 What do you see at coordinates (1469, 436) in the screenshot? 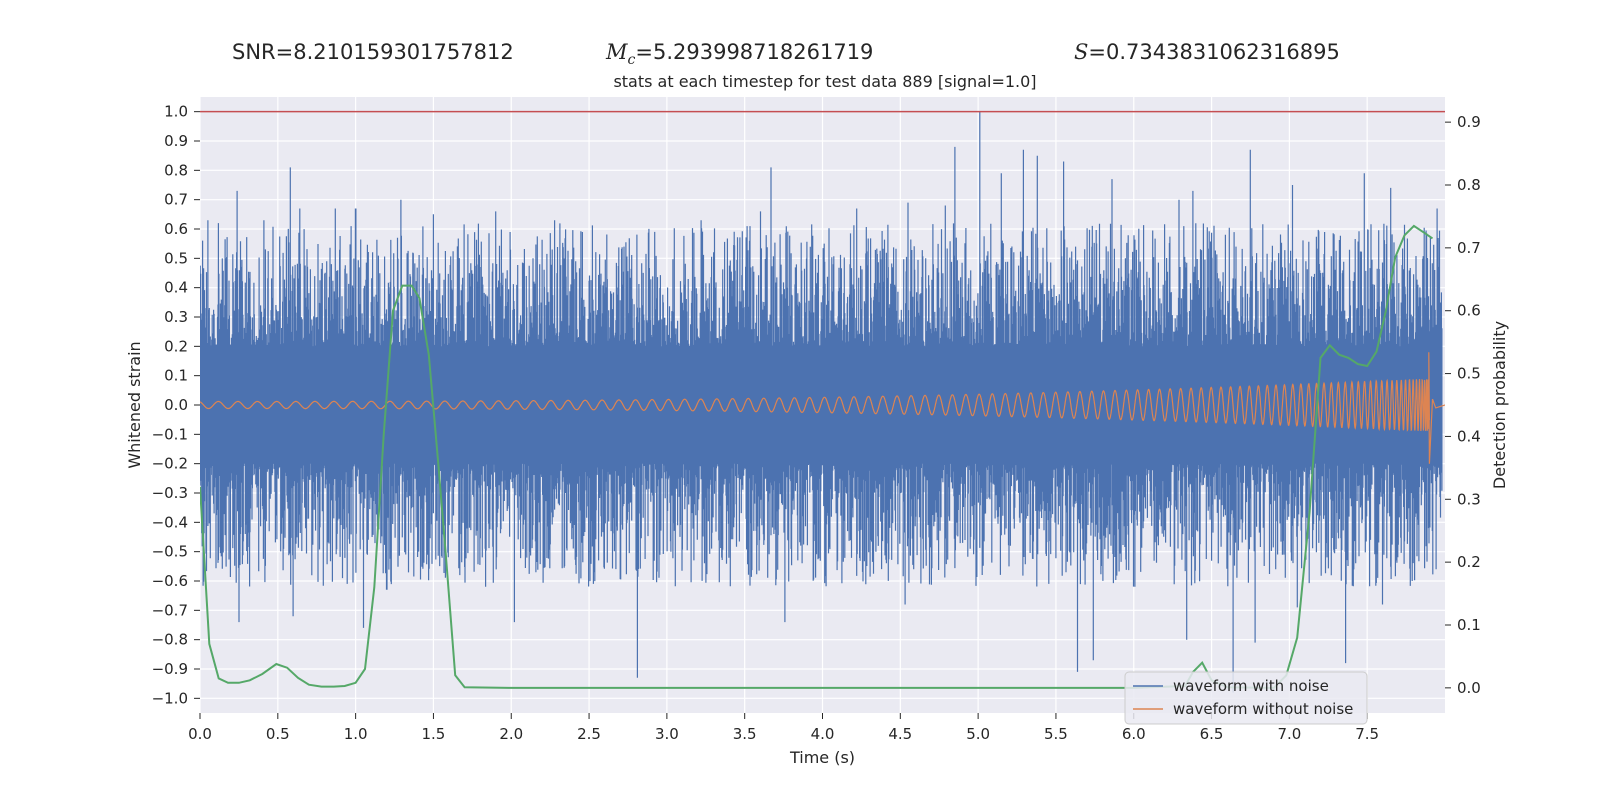
I see `right-tick-label: 0.4` at bounding box center [1469, 436].